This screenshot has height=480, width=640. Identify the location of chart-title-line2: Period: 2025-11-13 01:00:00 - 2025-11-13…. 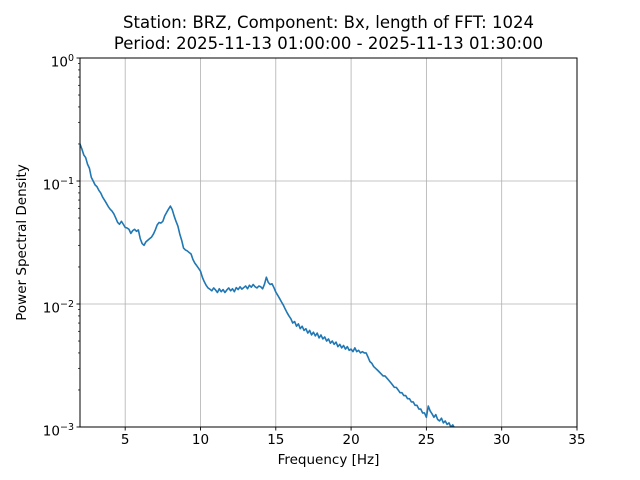
(328, 43).